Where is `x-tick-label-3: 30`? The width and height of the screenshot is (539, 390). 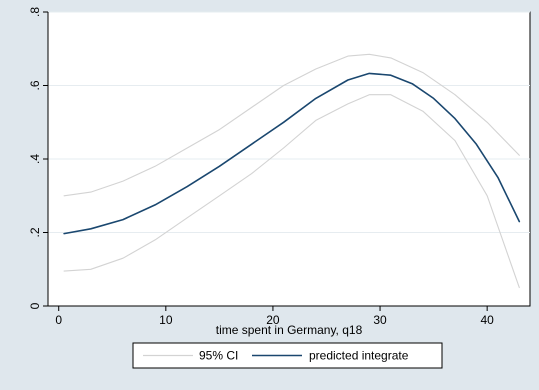 x-tick-label-3: 30 is located at coordinates (380, 320).